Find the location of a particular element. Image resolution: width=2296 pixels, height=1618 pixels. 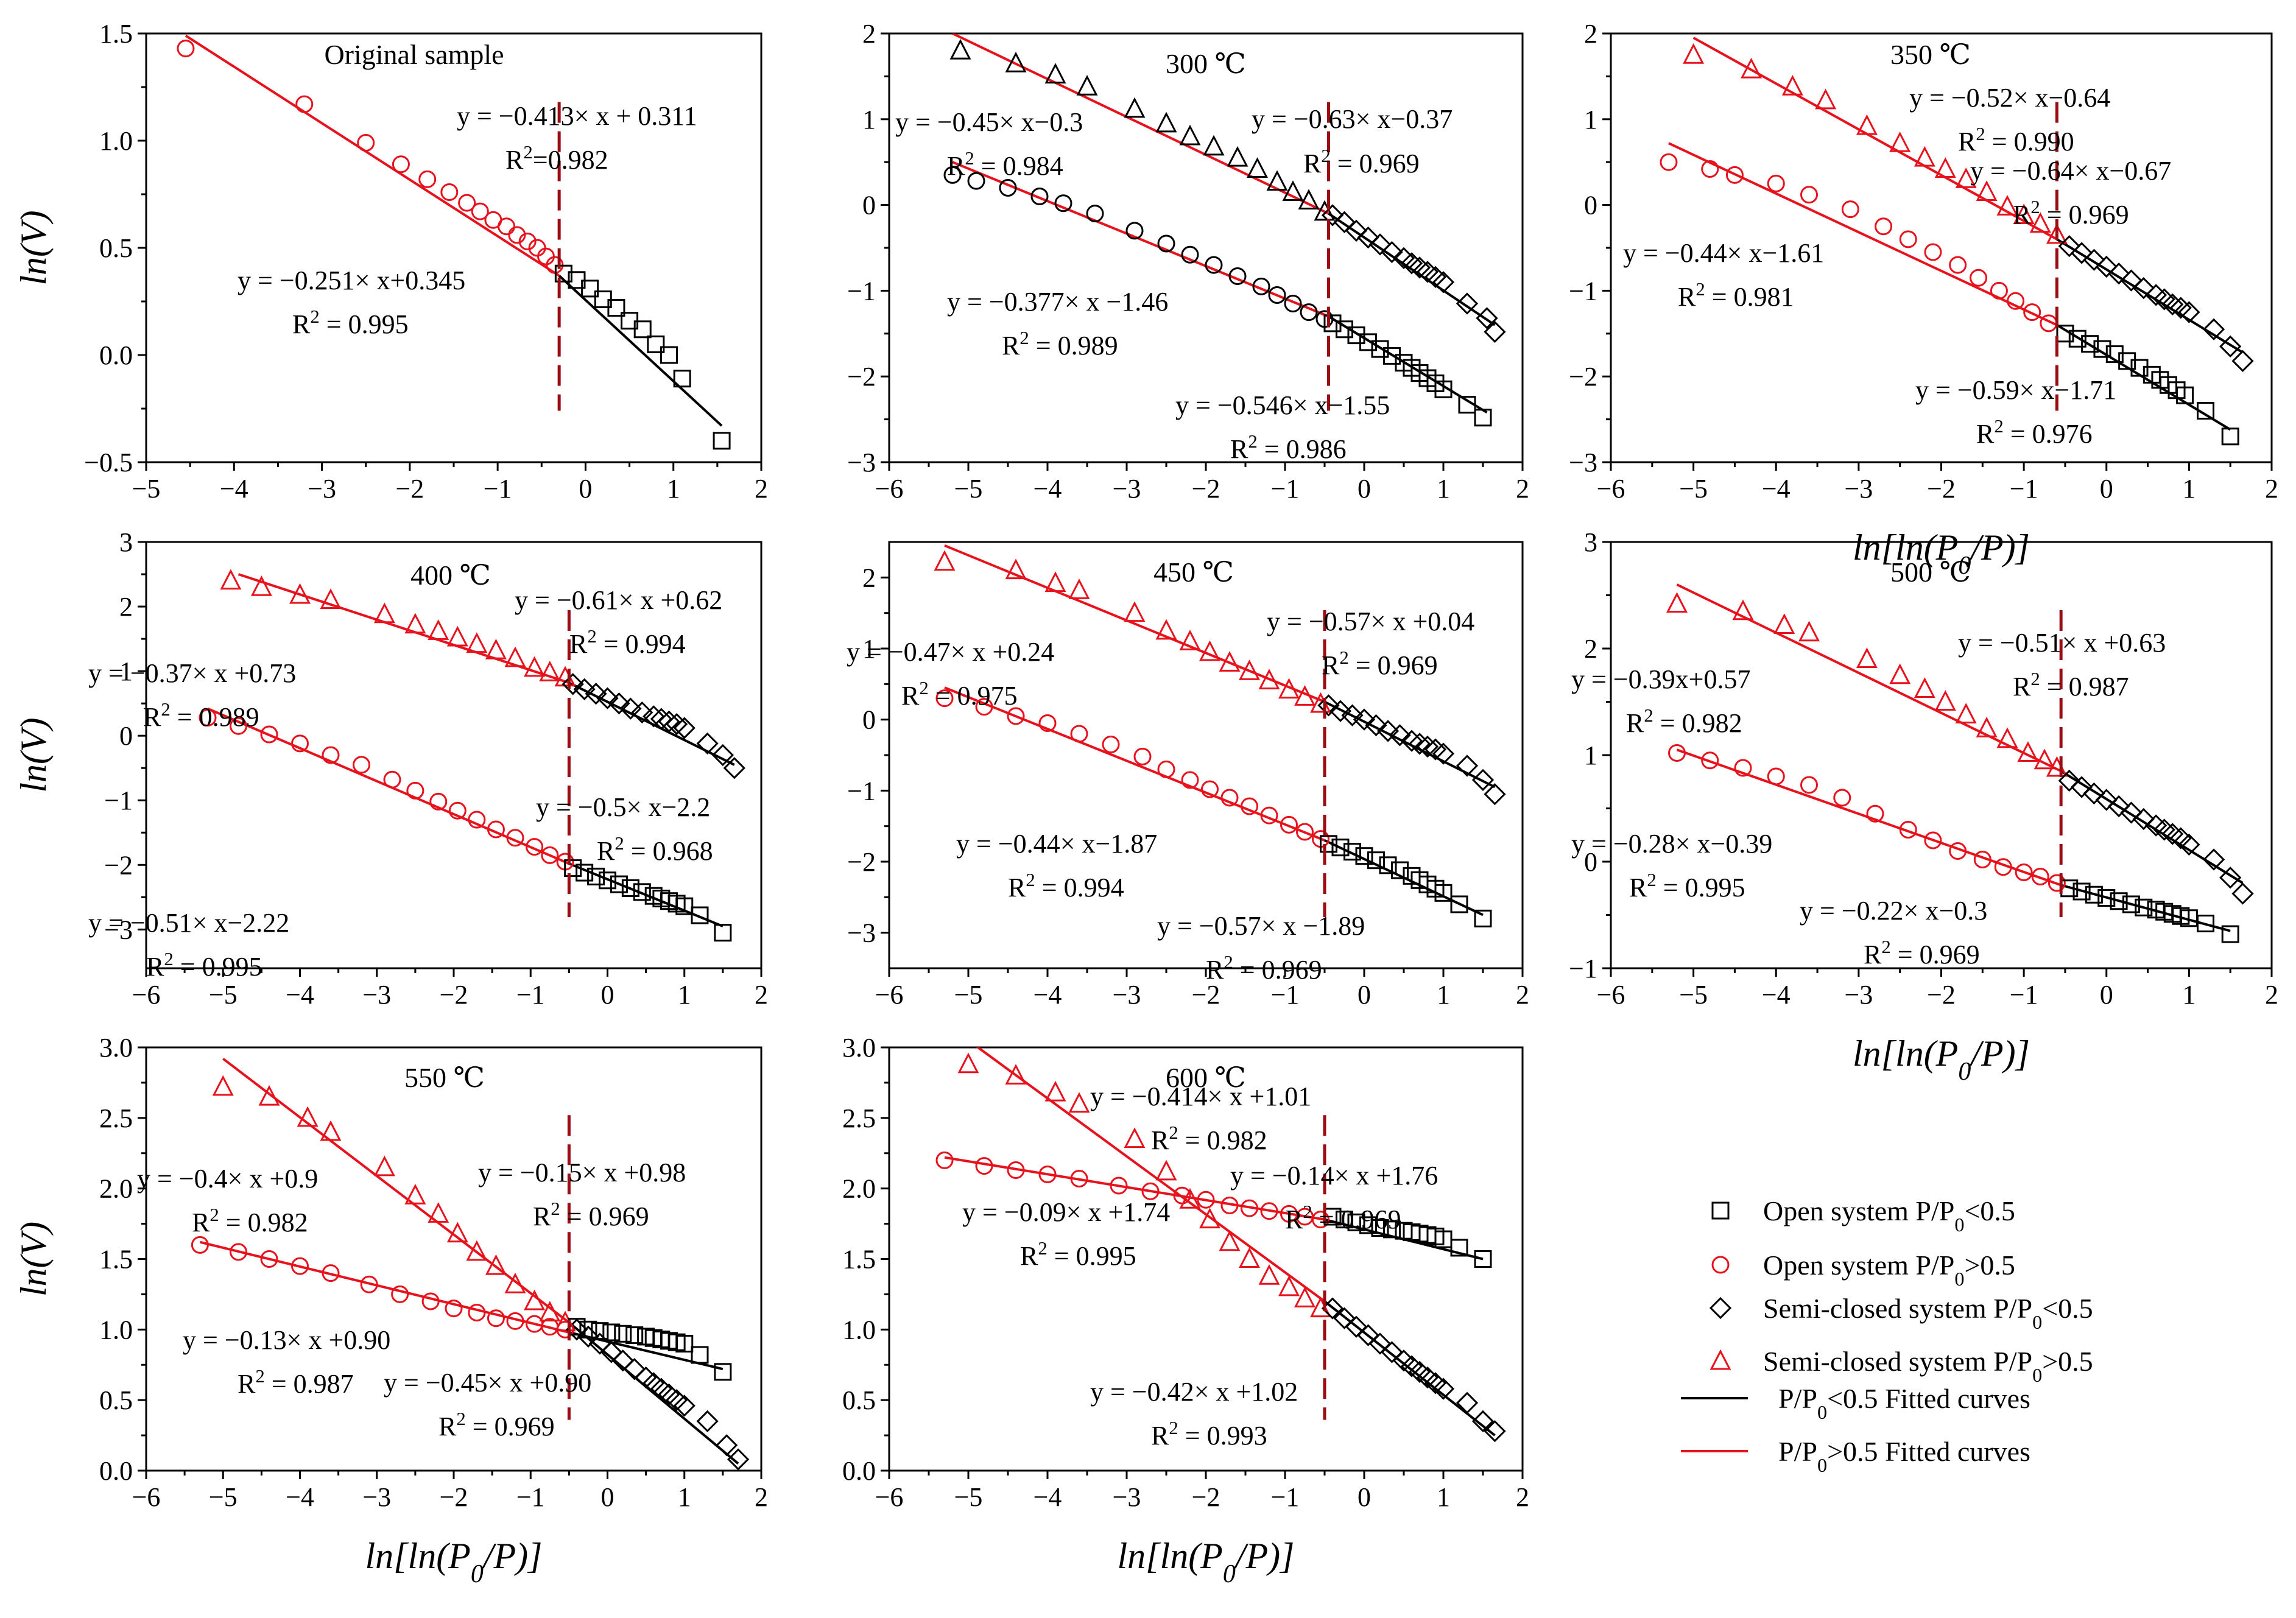

panel-title: 350 ℃ is located at coordinates (1931, 54).